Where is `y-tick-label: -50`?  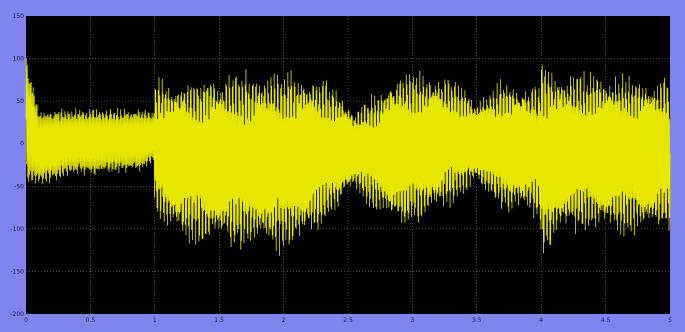
y-tick-label: -50 is located at coordinates (19, 186).